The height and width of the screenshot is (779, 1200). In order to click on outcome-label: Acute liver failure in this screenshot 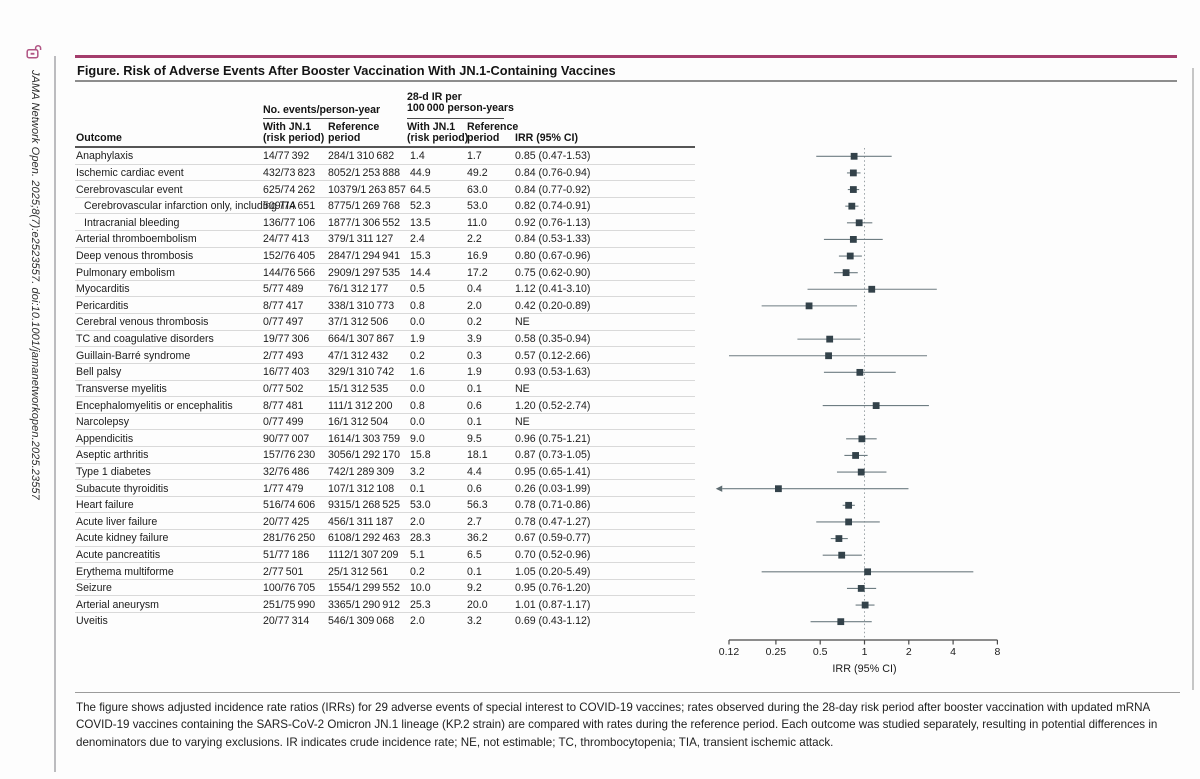, I will do `click(117, 521)`.